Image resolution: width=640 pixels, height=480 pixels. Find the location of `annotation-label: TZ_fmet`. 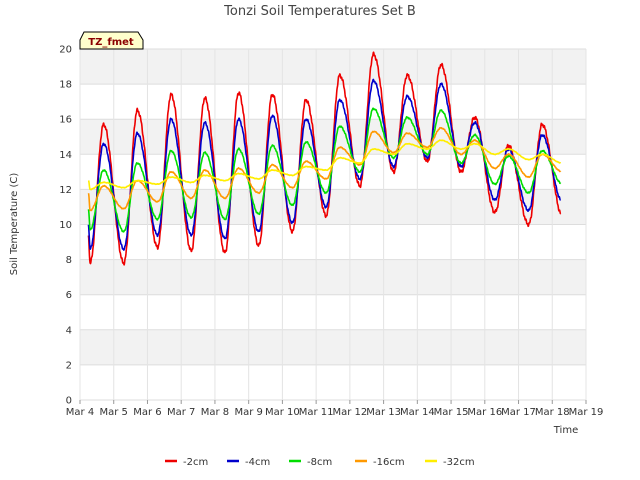

annotation-label: TZ_fmet is located at coordinates (111, 42).